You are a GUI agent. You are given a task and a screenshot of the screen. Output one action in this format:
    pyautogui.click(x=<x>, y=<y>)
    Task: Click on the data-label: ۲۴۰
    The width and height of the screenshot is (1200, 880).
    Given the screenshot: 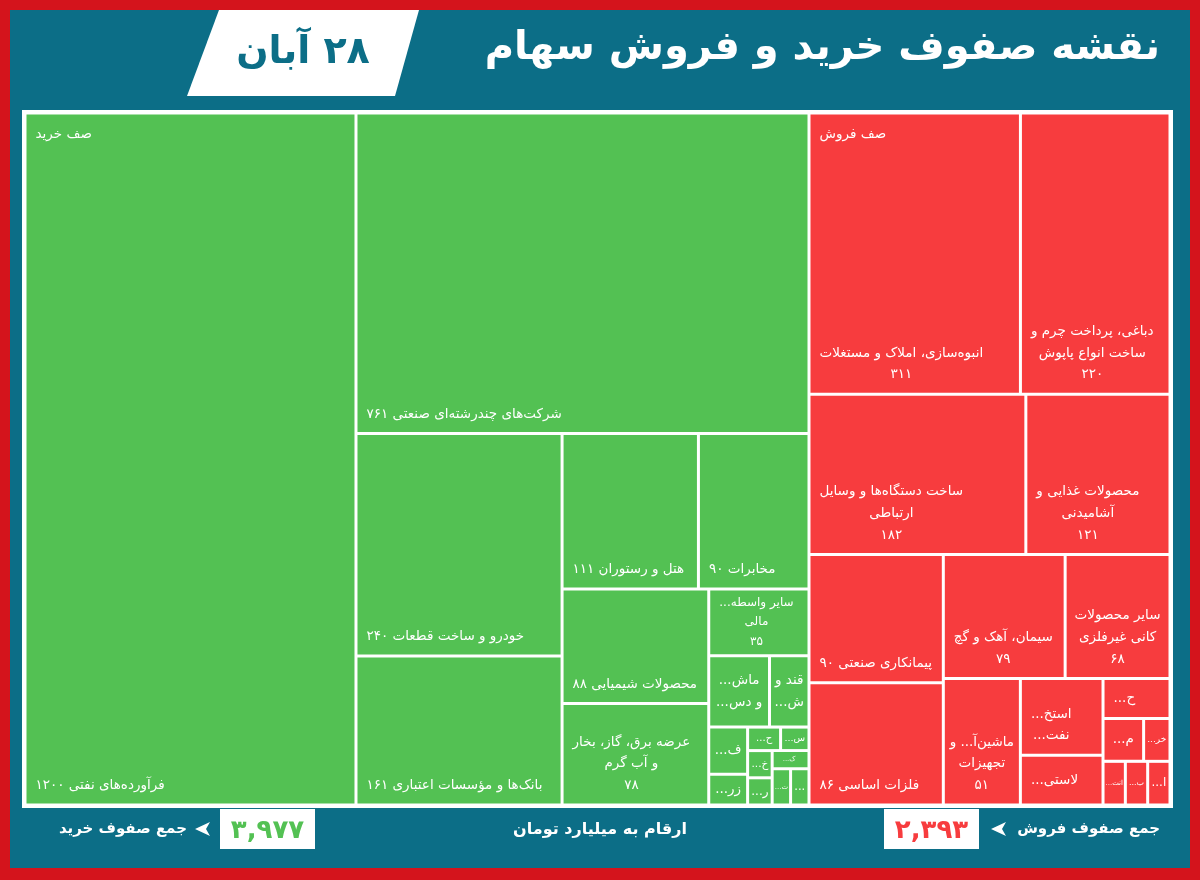 What is the action you would take?
    pyautogui.click(x=377, y=634)
    